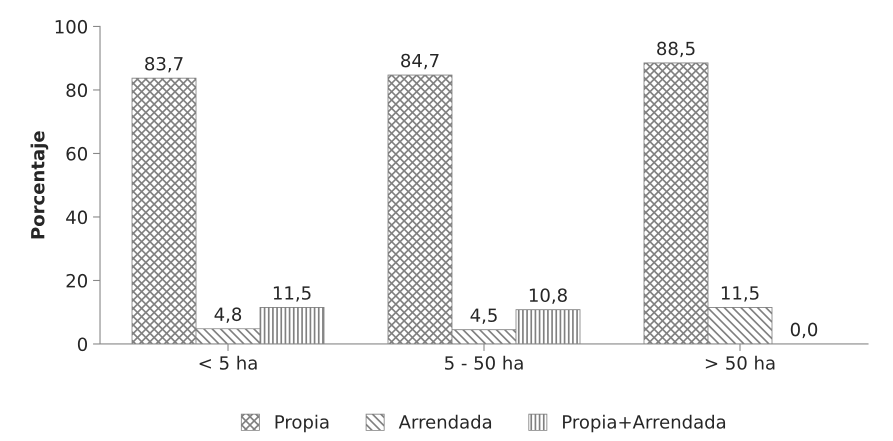 The width and height of the screenshot is (893, 441). I want to click on legend-label: Propia+Arrendada, so click(644, 423).